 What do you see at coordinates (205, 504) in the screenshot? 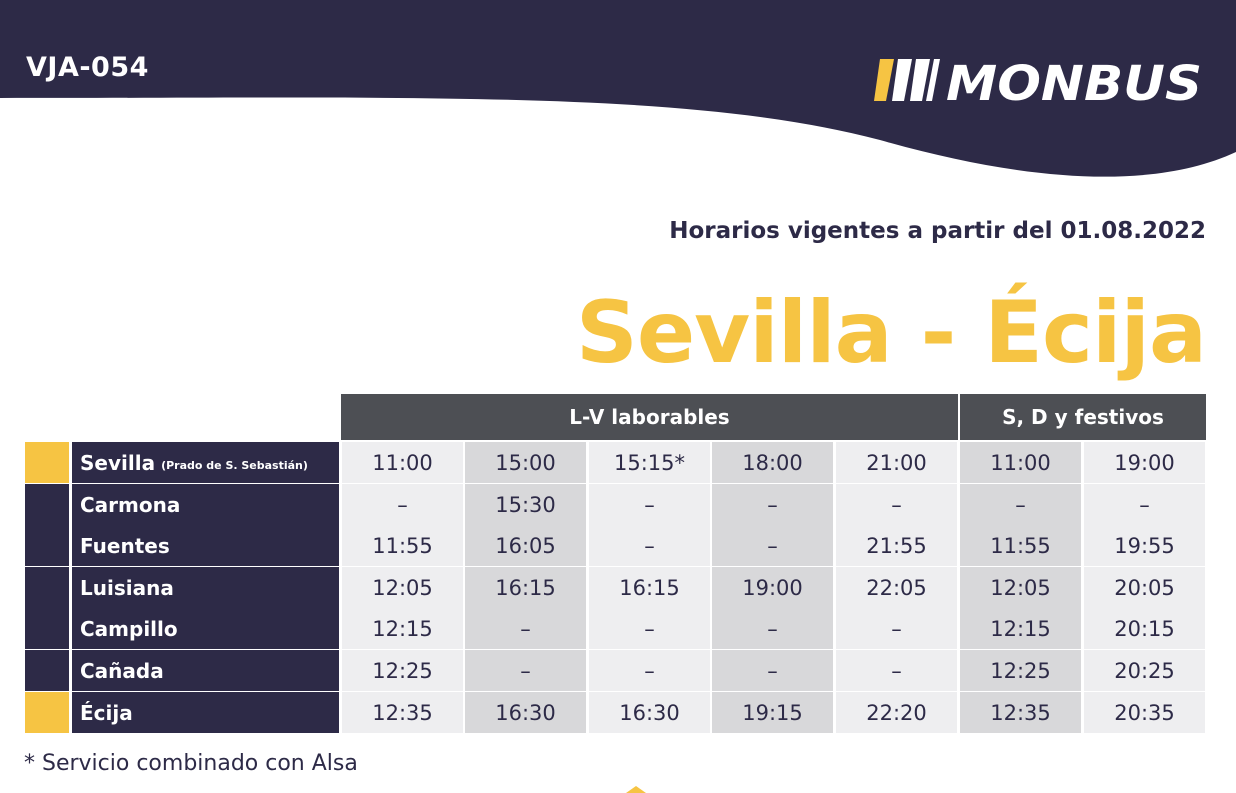
I see `stop-name-cell: Carmona` at bounding box center [205, 504].